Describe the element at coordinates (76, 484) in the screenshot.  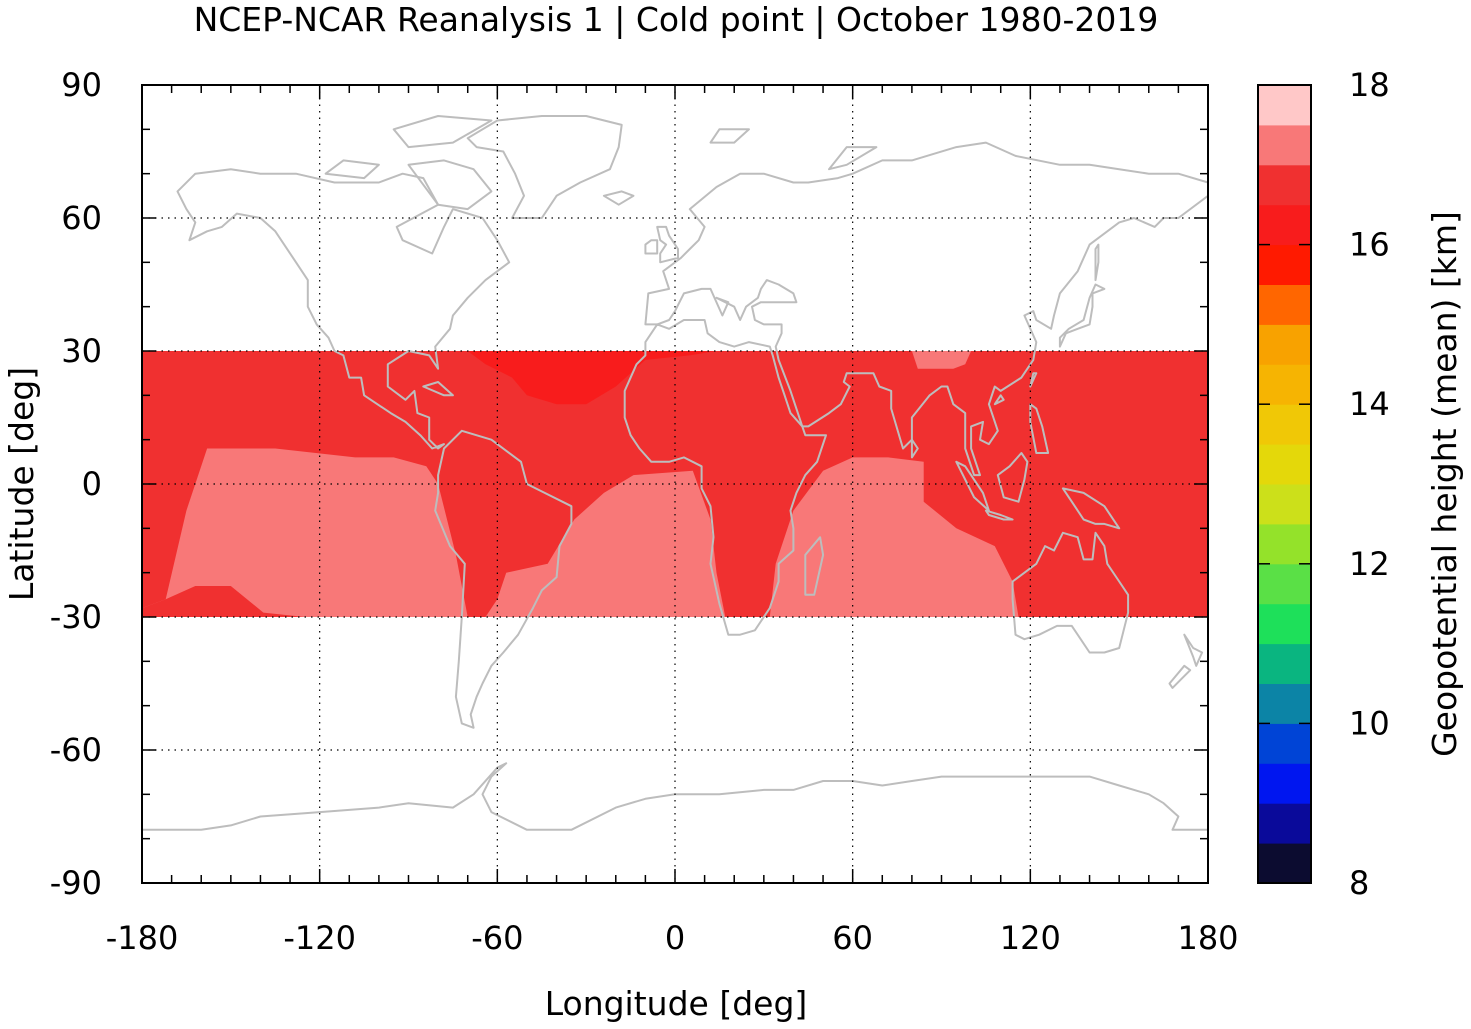
I see `y-tick-labels: 90 60 30 0 -30 -60 -90` at that location.